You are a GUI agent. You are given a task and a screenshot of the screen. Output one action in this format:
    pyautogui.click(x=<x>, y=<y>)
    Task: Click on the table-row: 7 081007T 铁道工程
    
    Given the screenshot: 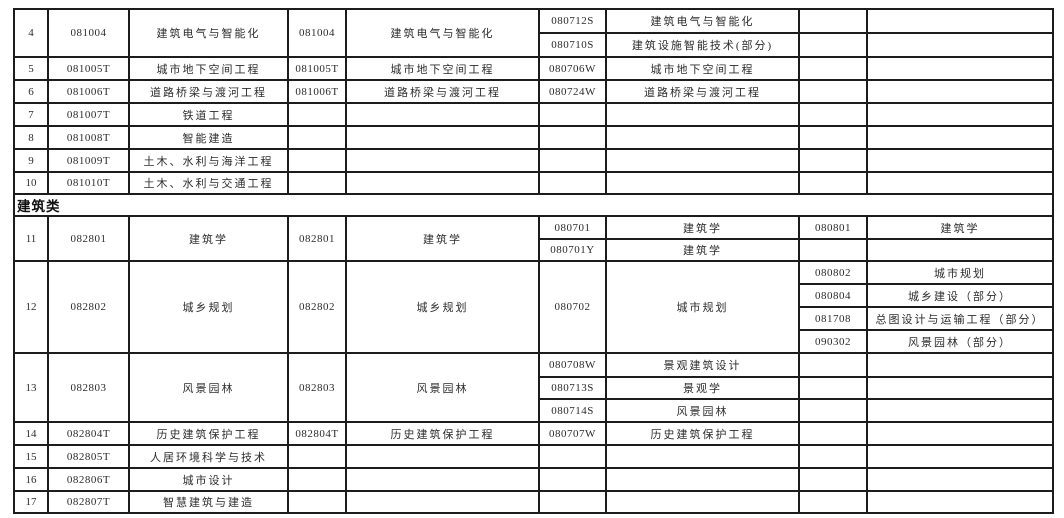 What is the action you would take?
    pyautogui.click(x=533, y=114)
    